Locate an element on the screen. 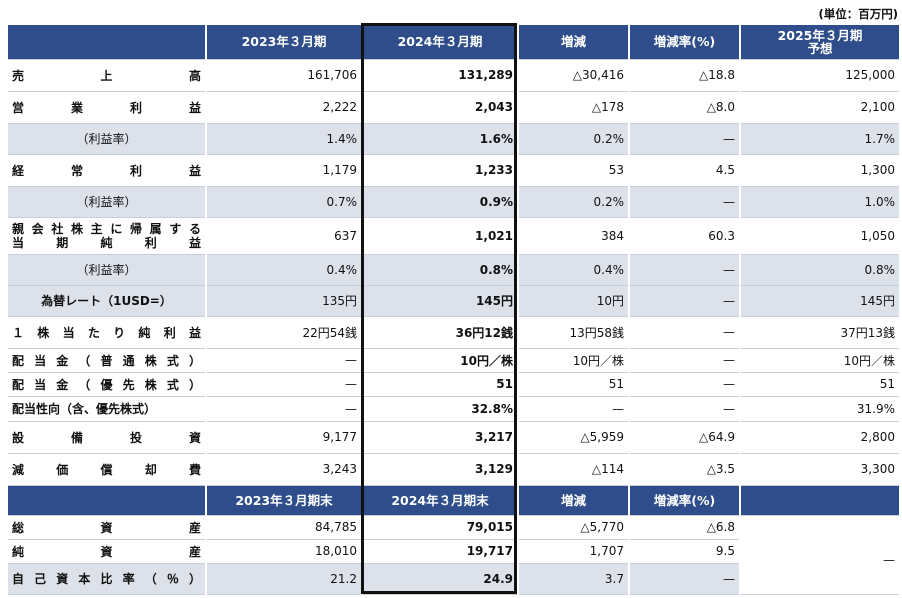 This screenshot has height=598, width=902. table-row: 営 業 利 益 2,222 2,043 △178 △8.0 2,100 is located at coordinates (452, 107).